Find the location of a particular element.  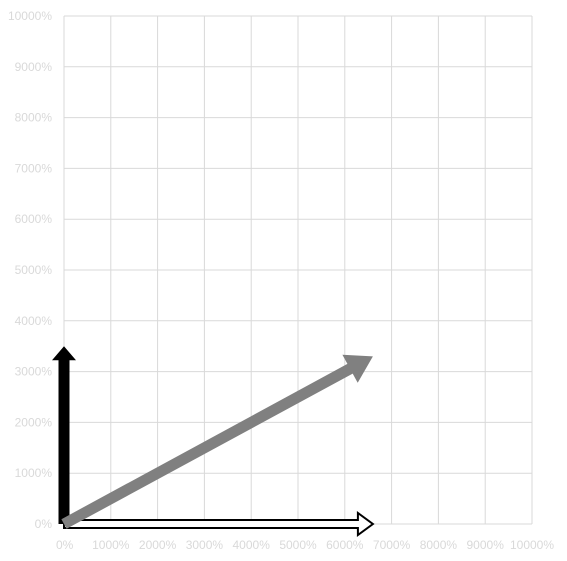

x-tick-label: 7000% is located at coordinates (392, 545).